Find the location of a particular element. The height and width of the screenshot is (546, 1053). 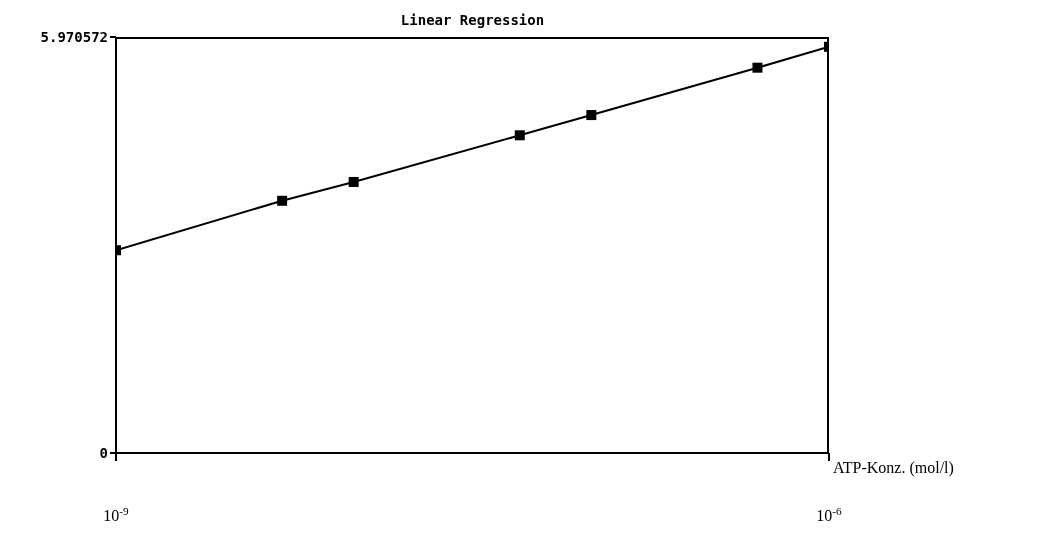

x-tick-label: 10$^{-6}$ is located at coordinates (829, 514).